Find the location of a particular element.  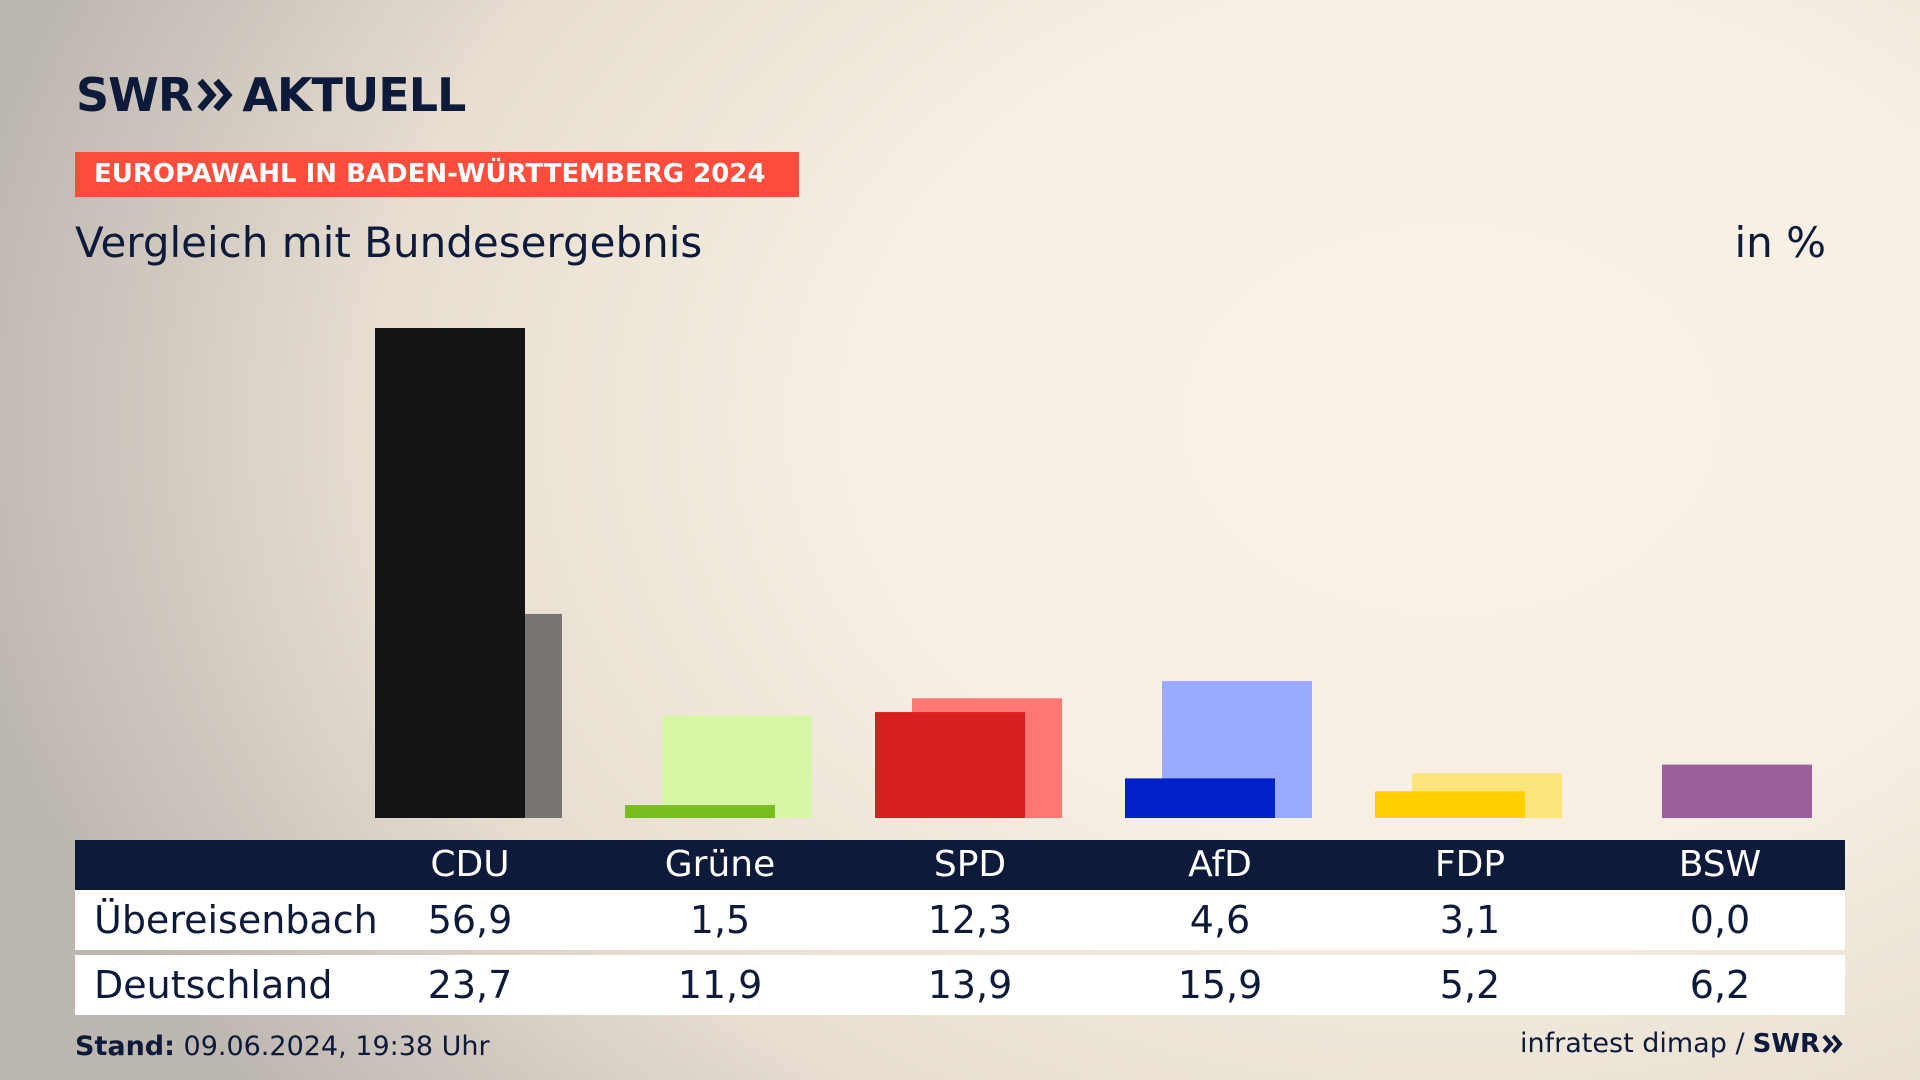

bar-uebereisenbach-cdu is located at coordinates (450, 573).